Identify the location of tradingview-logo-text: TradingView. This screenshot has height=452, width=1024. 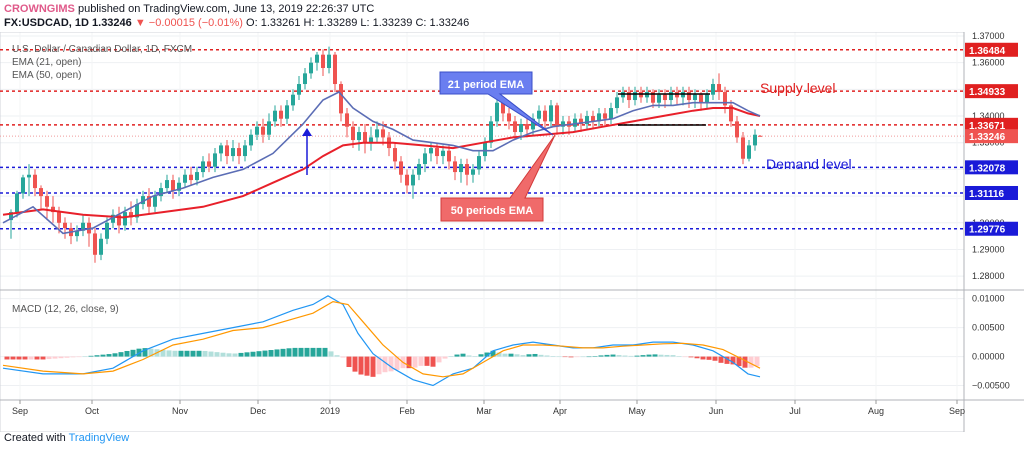
(99, 438).